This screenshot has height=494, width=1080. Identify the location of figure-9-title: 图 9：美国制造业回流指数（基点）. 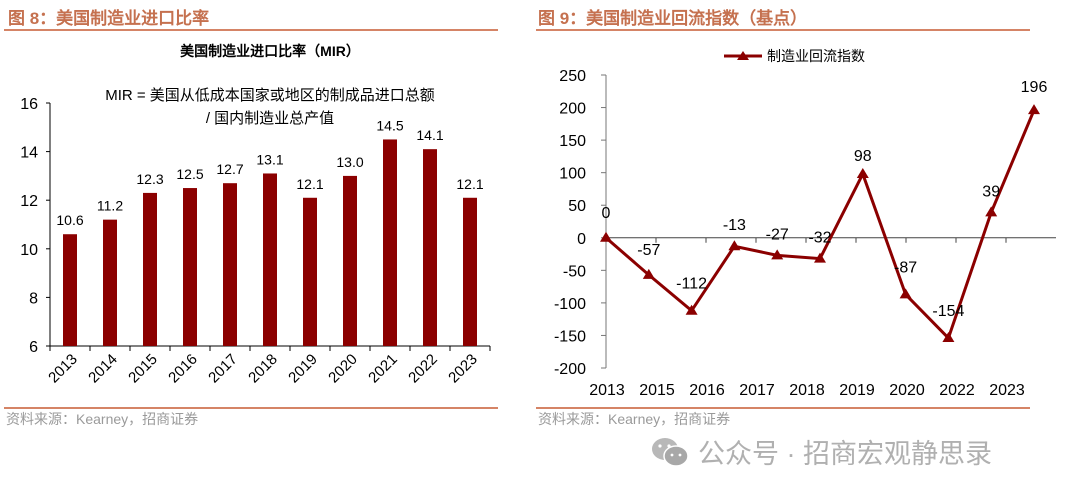
(673, 18).